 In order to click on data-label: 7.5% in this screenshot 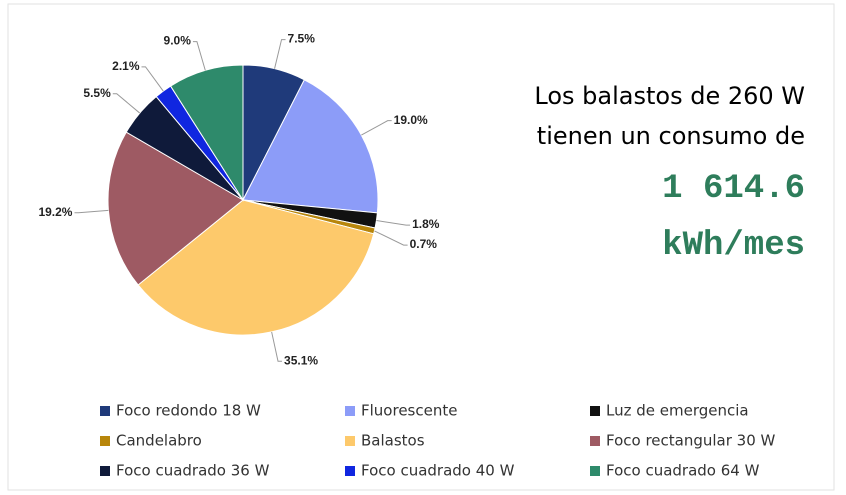, I will do `click(302, 39)`.